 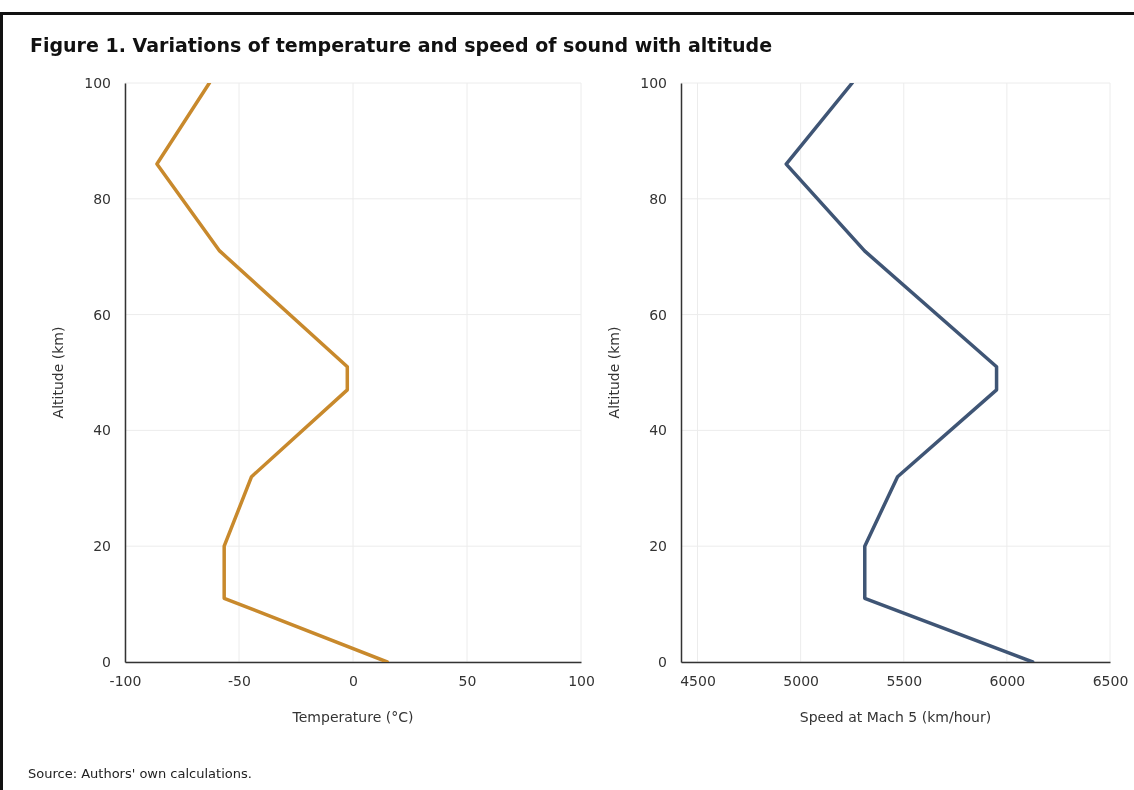 I want to click on source-note: Source: Authors' own calculations., so click(x=140, y=773).